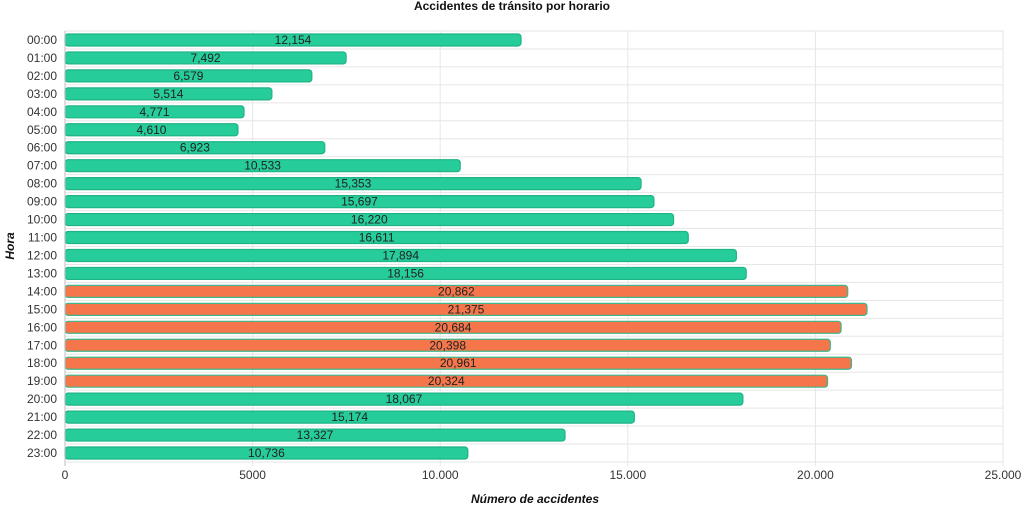 Image resolution: width=1024 pixels, height=512 pixels. Describe the element at coordinates (42, 184) in the screenshot. I see `y-tick-label: 08:00` at that location.